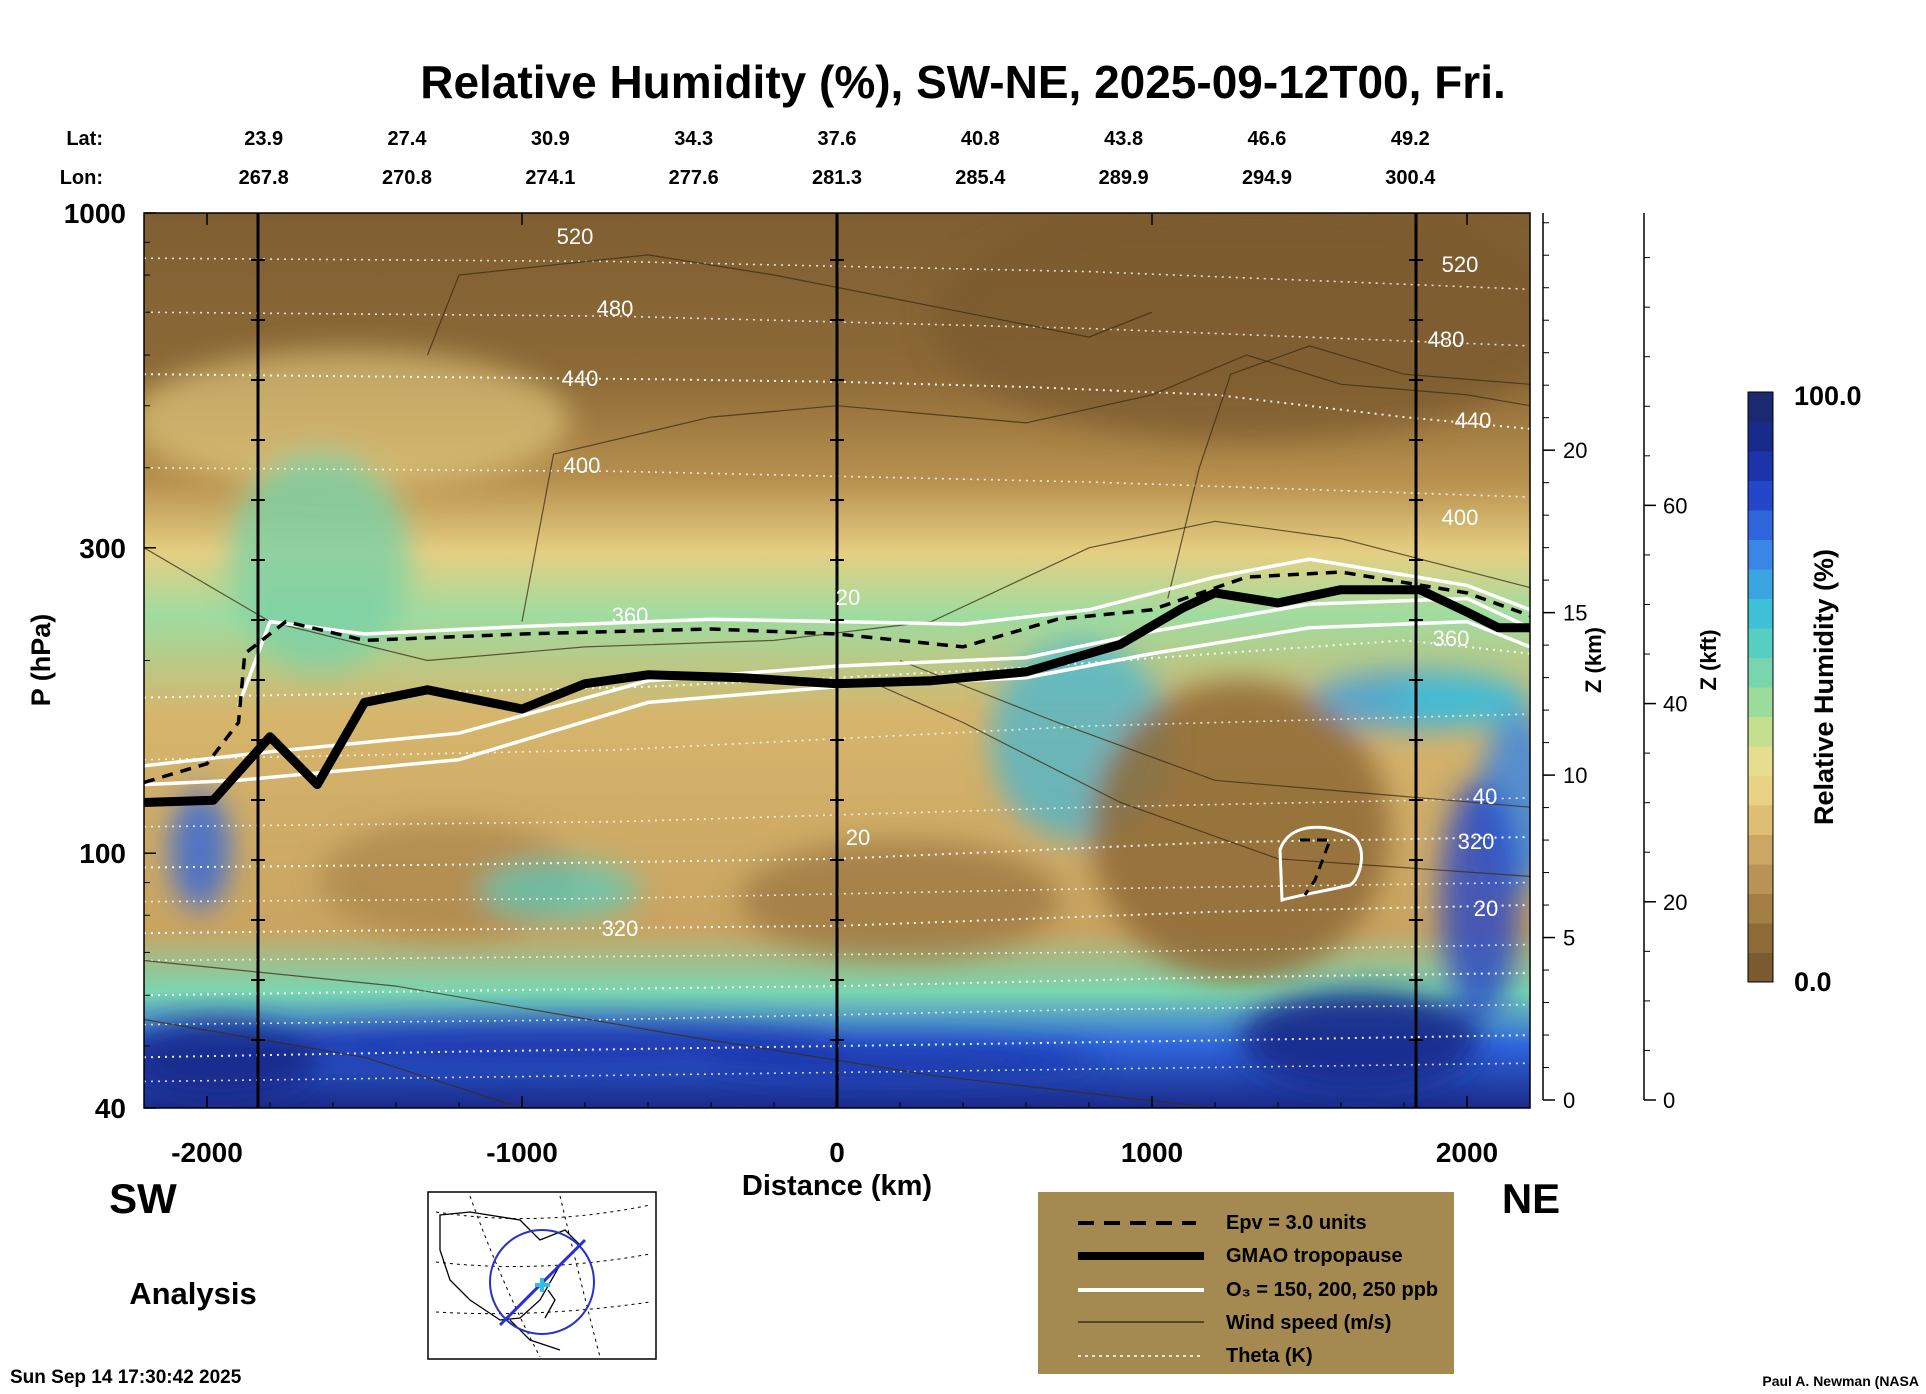 This screenshot has height=1394, width=1926. Describe the element at coordinates (858, 837) in the screenshot. I see `wind-label-mid: 20` at that location.